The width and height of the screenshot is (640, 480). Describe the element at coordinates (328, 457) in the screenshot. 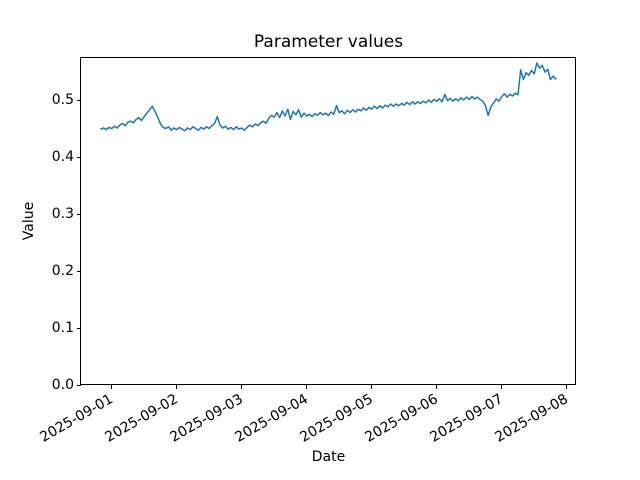

I see `x-axis-label: Date` at that location.